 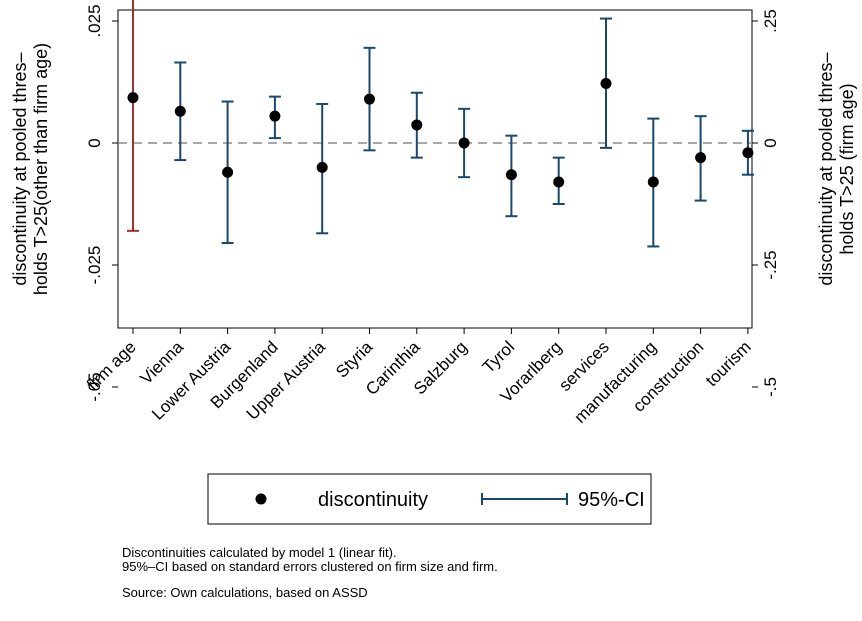 What do you see at coordinates (770, 21) in the screenshot?
I see `y-right-tick-label: .25` at bounding box center [770, 21].